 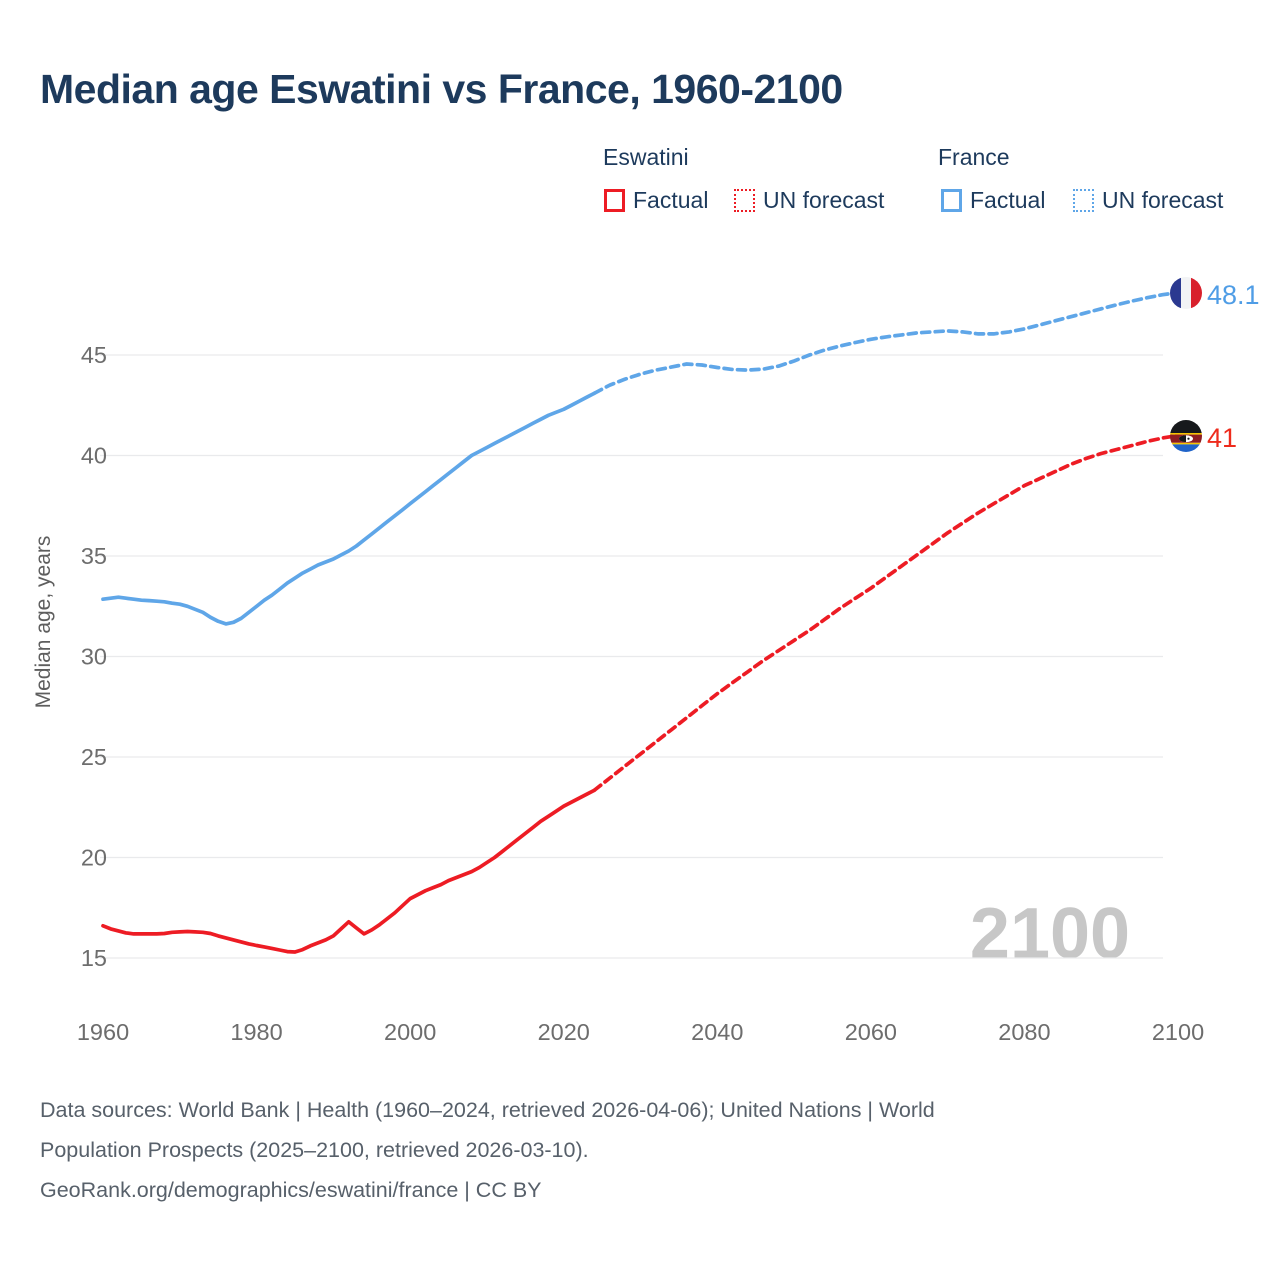 What do you see at coordinates (103, 1032) in the screenshot?
I see `x-tick-label: 1960` at bounding box center [103, 1032].